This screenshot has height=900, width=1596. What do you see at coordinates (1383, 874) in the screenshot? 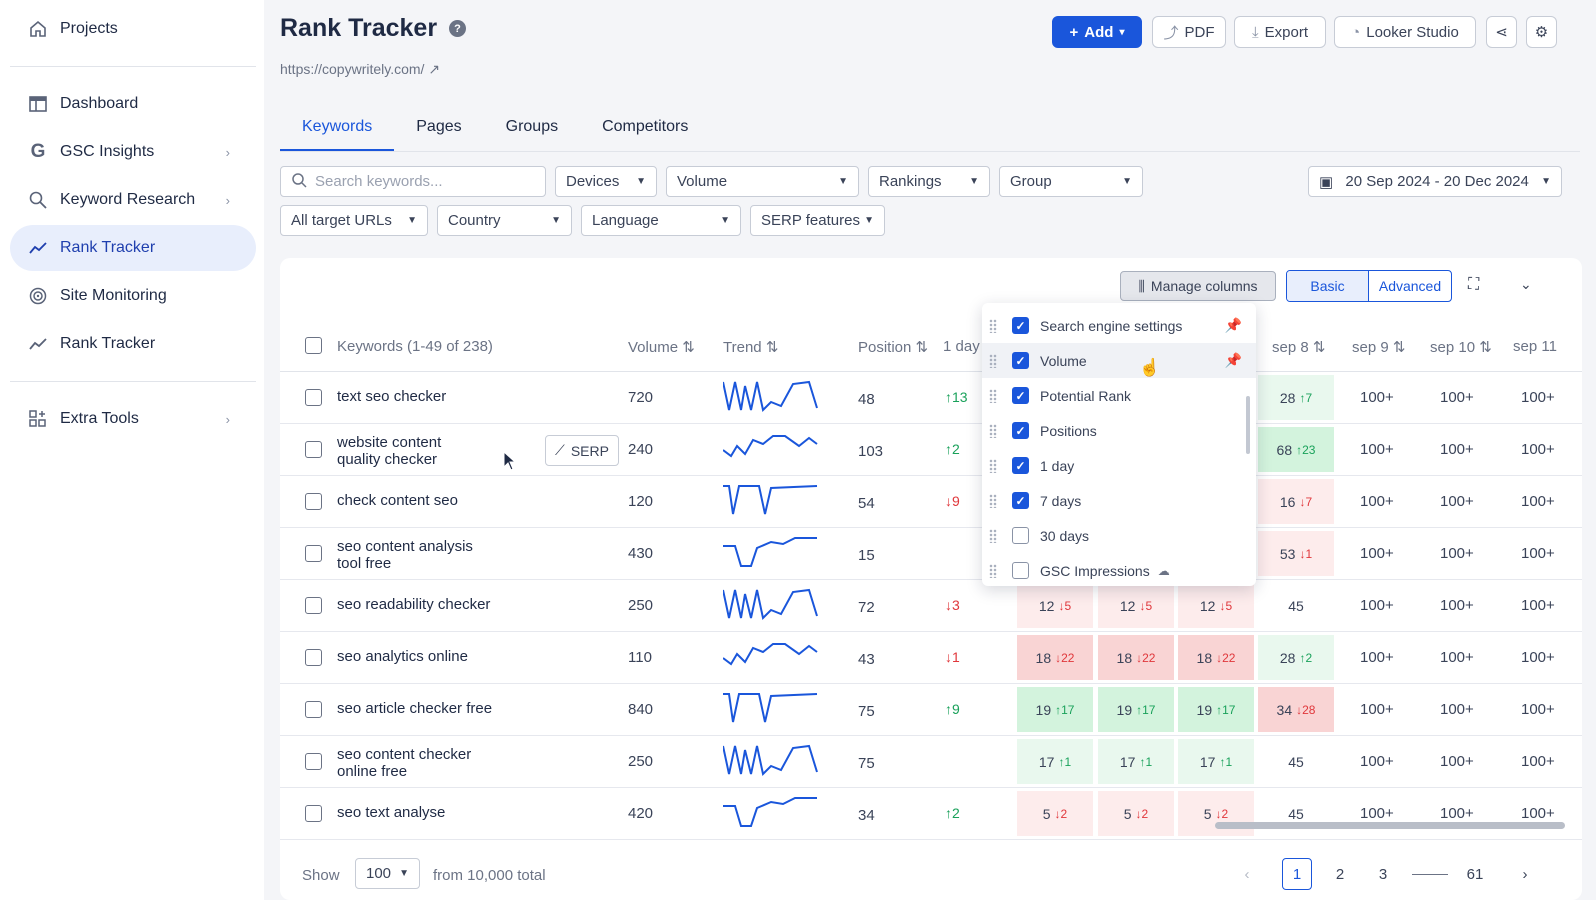
I see `page-3-button: 3` at bounding box center [1383, 874].